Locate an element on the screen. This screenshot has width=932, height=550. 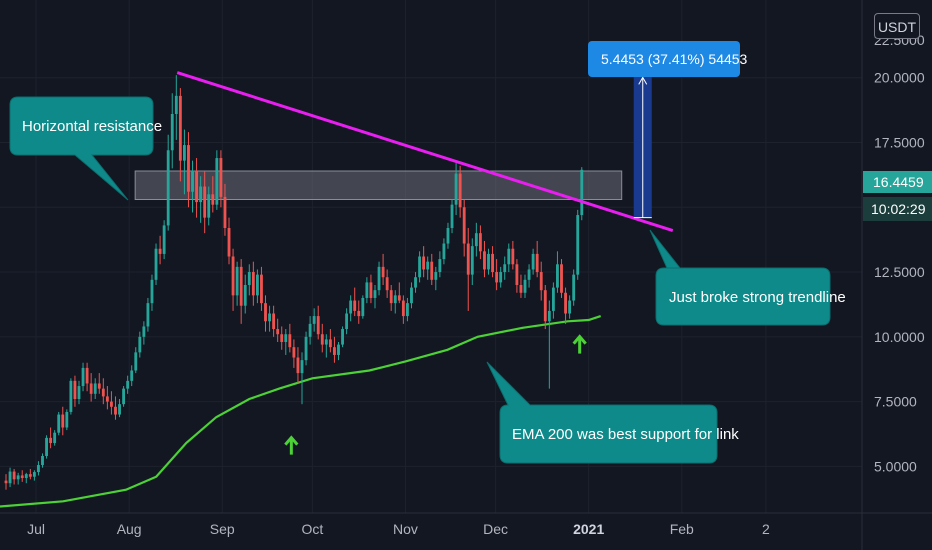
x-tick-label: Dec is located at coordinates (495, 529).